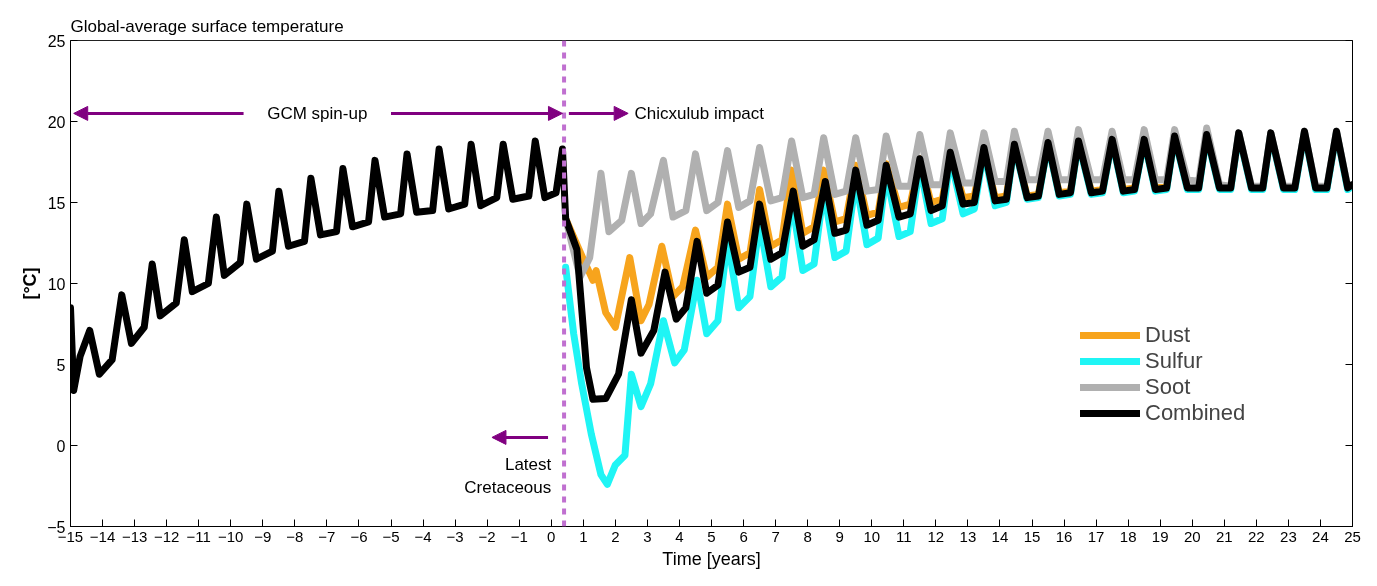 The width and height of the screenshot is (1377, 586). Describe the element at coordinates (263, 536) in the screenshot. I see `x-tick-label: −9` at that location.